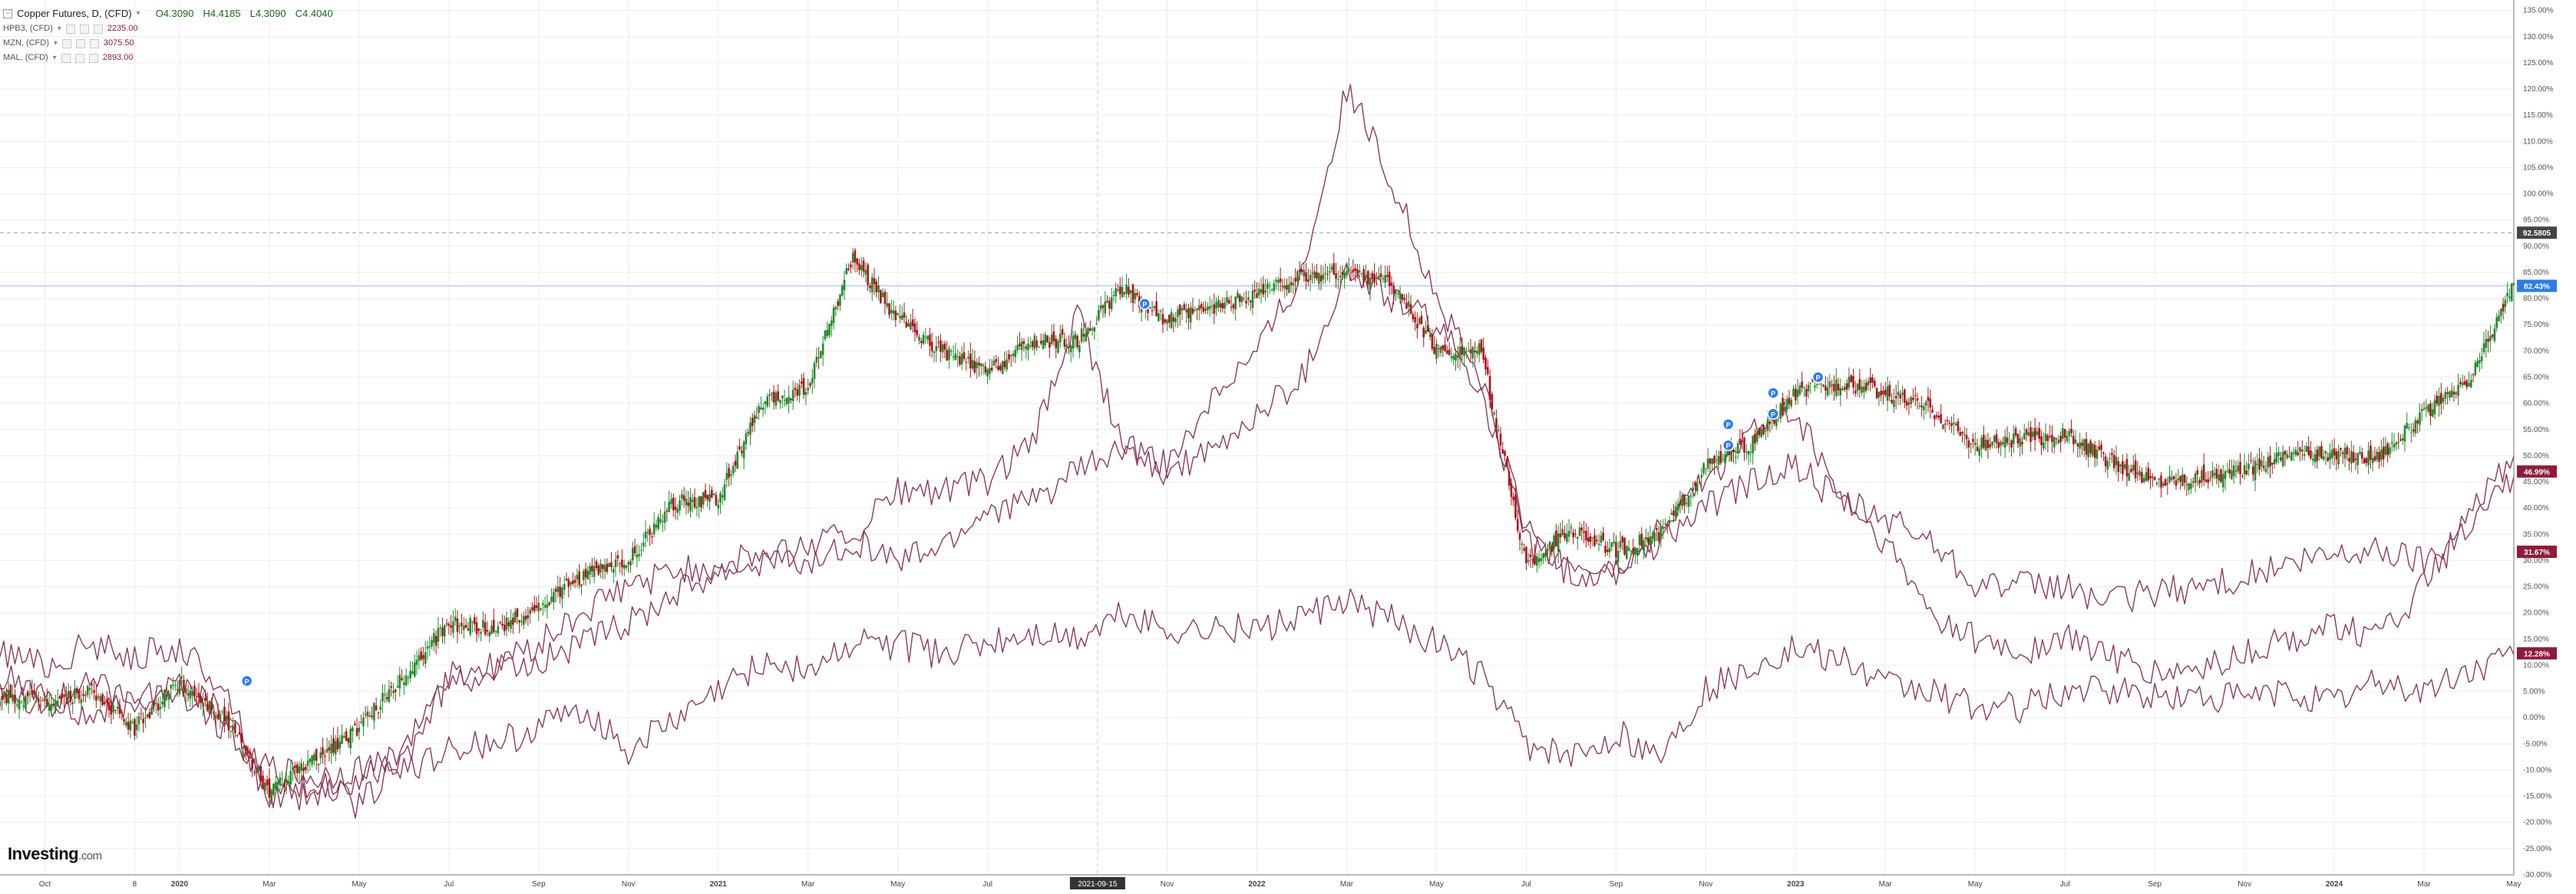  I want to click on ohlc-open: O4.3090, so click(174, 13).